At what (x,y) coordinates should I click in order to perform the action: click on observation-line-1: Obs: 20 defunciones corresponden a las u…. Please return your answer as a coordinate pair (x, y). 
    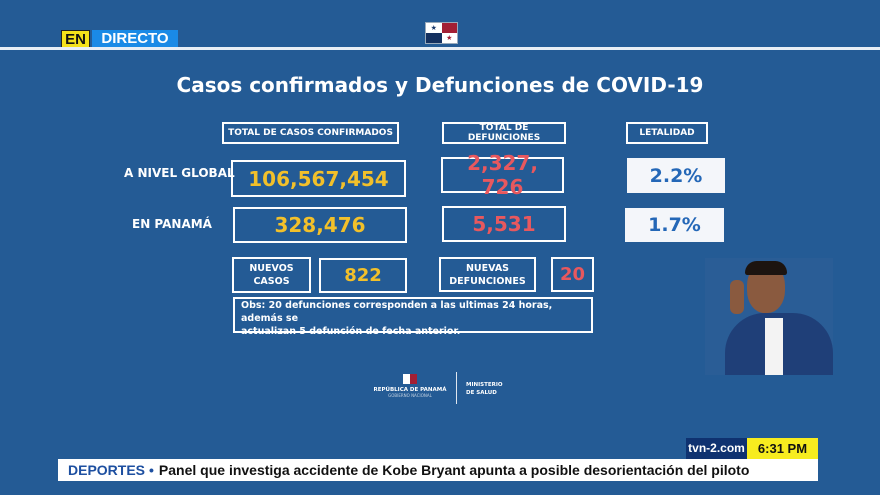
    Looking at the image, I should click on (397, 312).